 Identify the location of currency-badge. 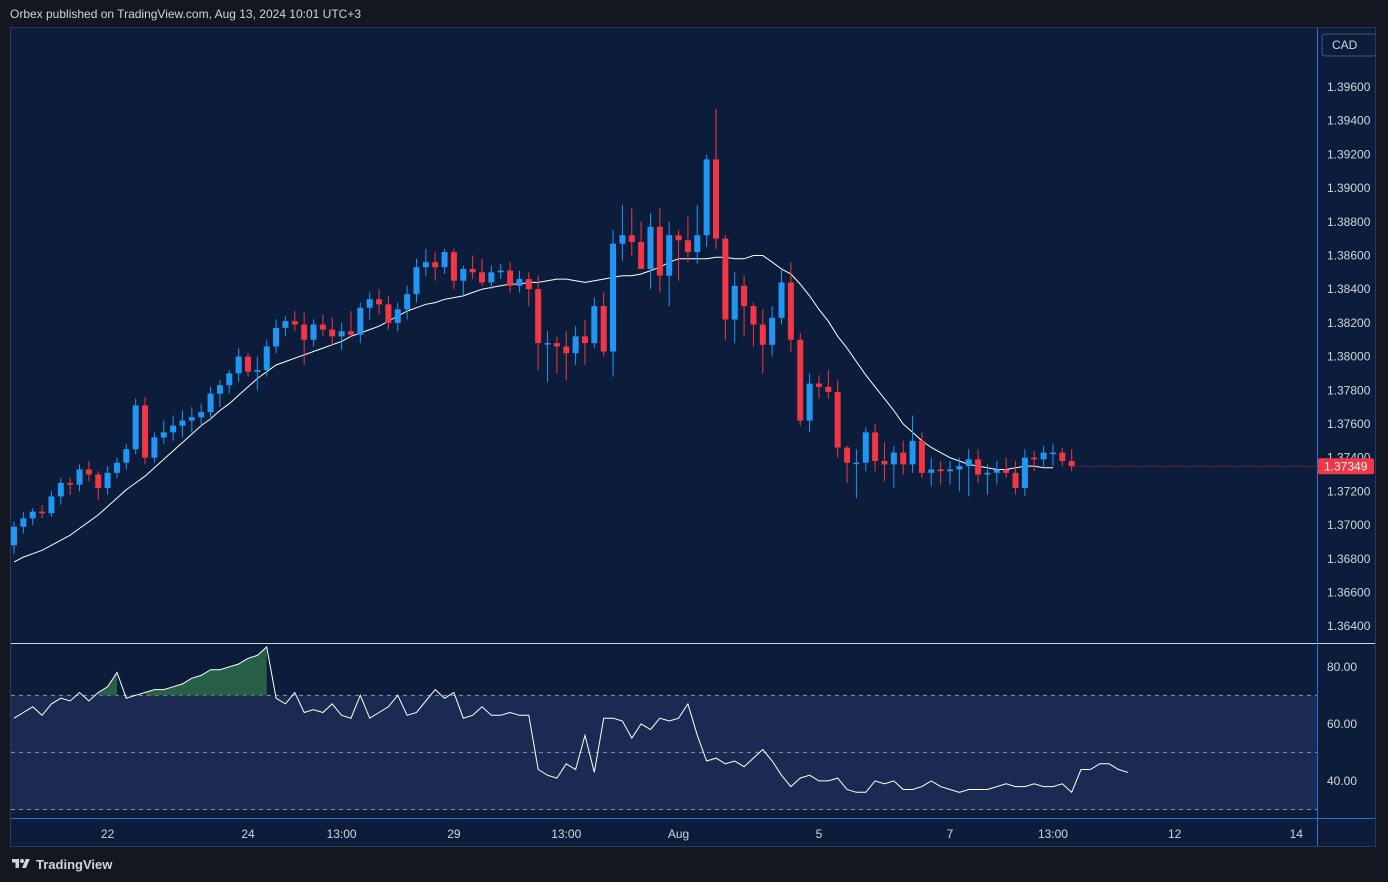
(1348, 45).